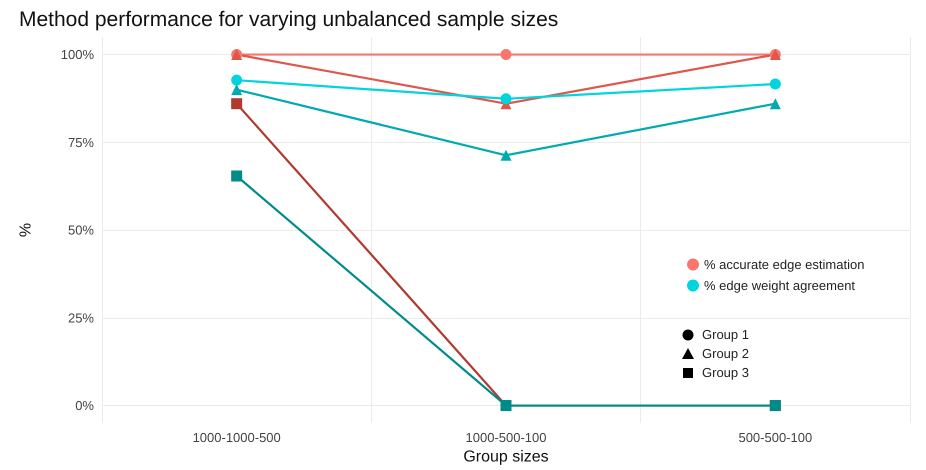 Image resolution: width=926 pixels, height=470 pixels. I want to click on x-tick-label: 1000-500-100, so click(506, 438).